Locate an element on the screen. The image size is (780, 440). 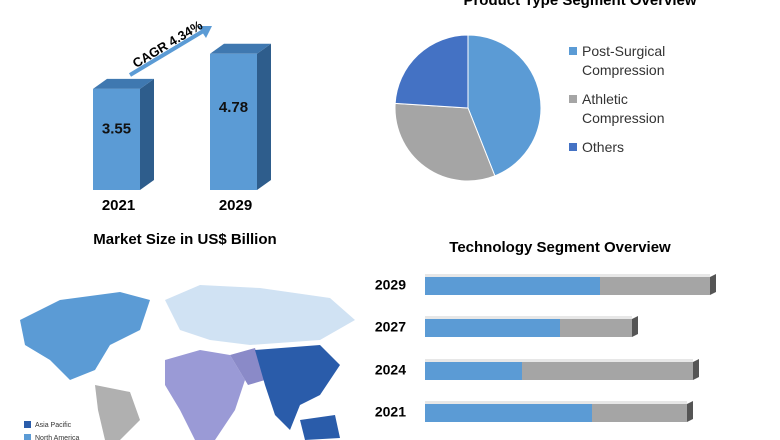
value-label: 3.55 is located at coordinates (116, 128).